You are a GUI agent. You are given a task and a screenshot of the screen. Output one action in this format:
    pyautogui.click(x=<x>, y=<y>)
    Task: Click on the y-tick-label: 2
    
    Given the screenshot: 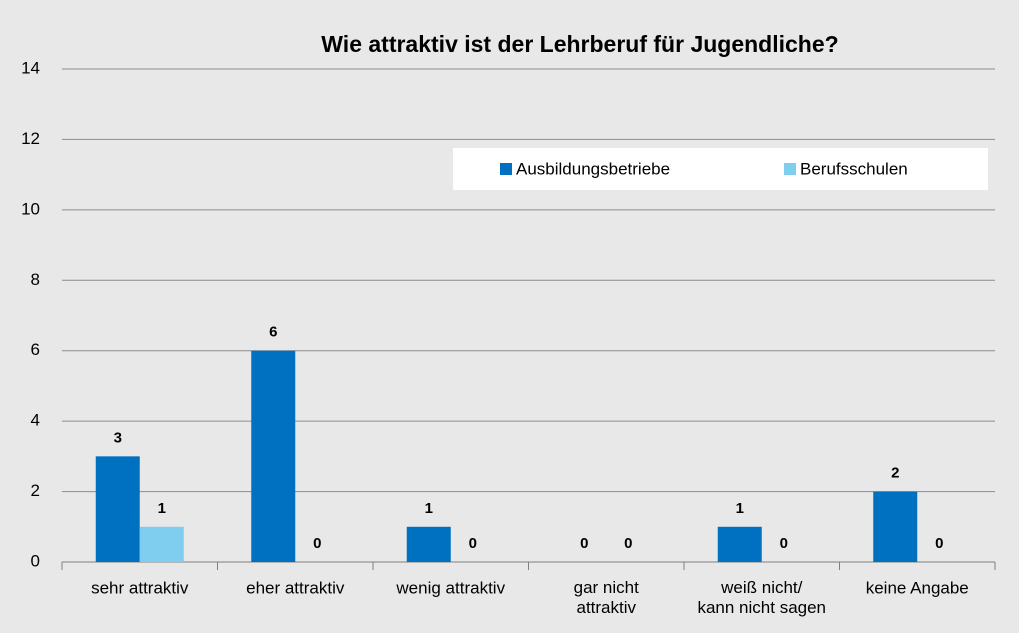 What is the action you would take?
    pyautogui.click(x=35, y=490)
    